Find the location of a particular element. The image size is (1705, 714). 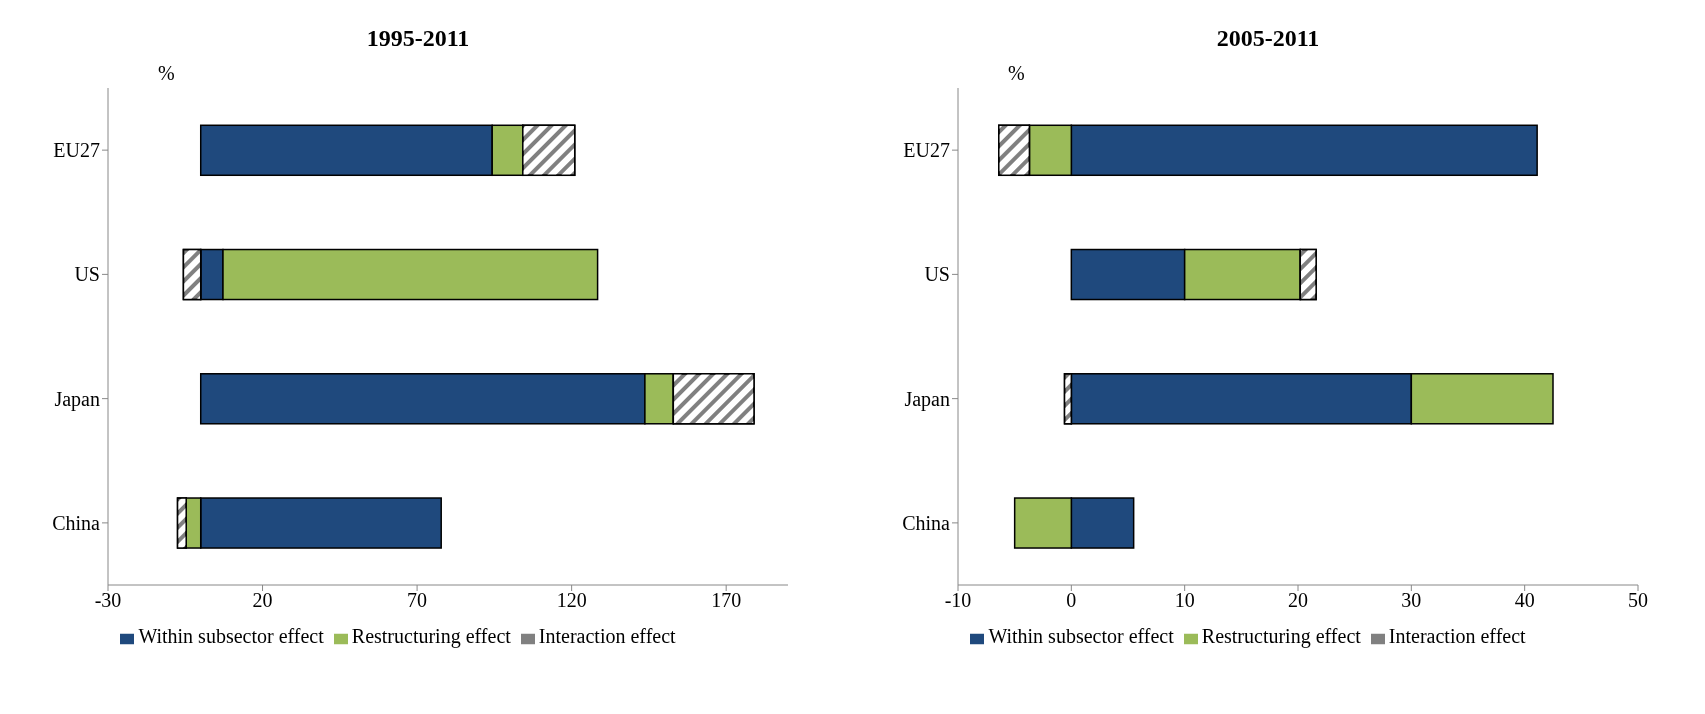

x-tick-label: 50 is located at coordinates (1638, 600).